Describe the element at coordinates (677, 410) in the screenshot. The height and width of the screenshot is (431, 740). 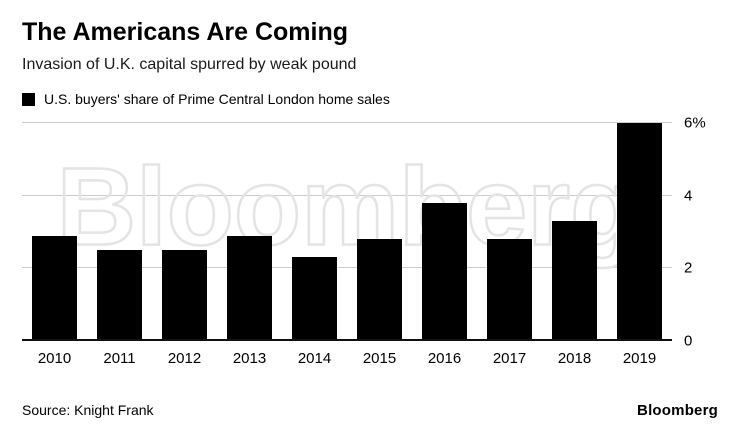
I see `bloomberg-logo: Bloomberg` at that location.